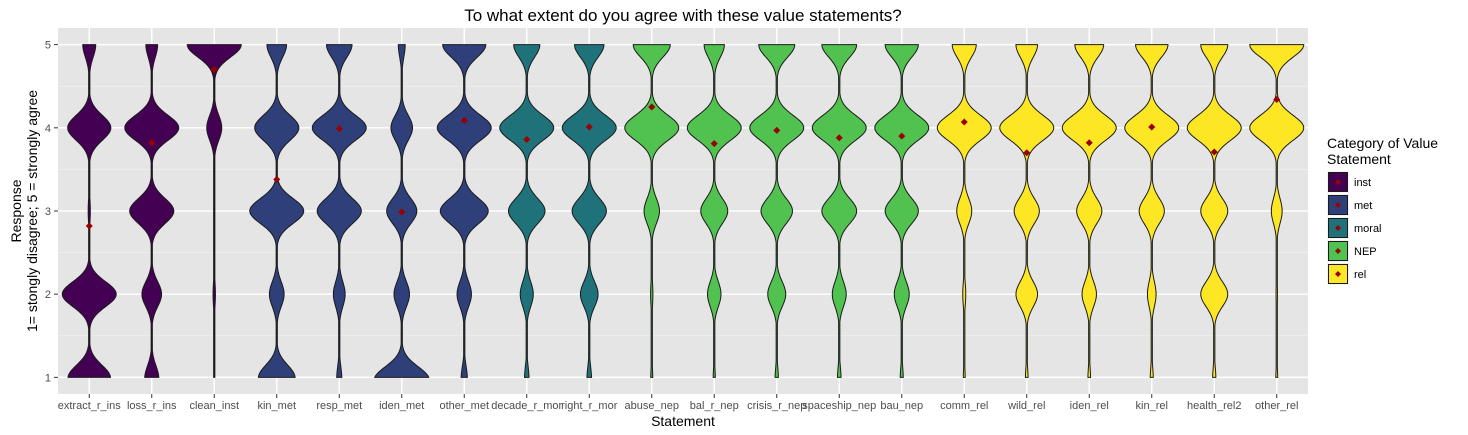 The image size is (1468, 435). What do you see at coordinates (527, 139) in the screenshot?
I see `mean-marker-decade_r_mor` at bounding box center [527, 139].